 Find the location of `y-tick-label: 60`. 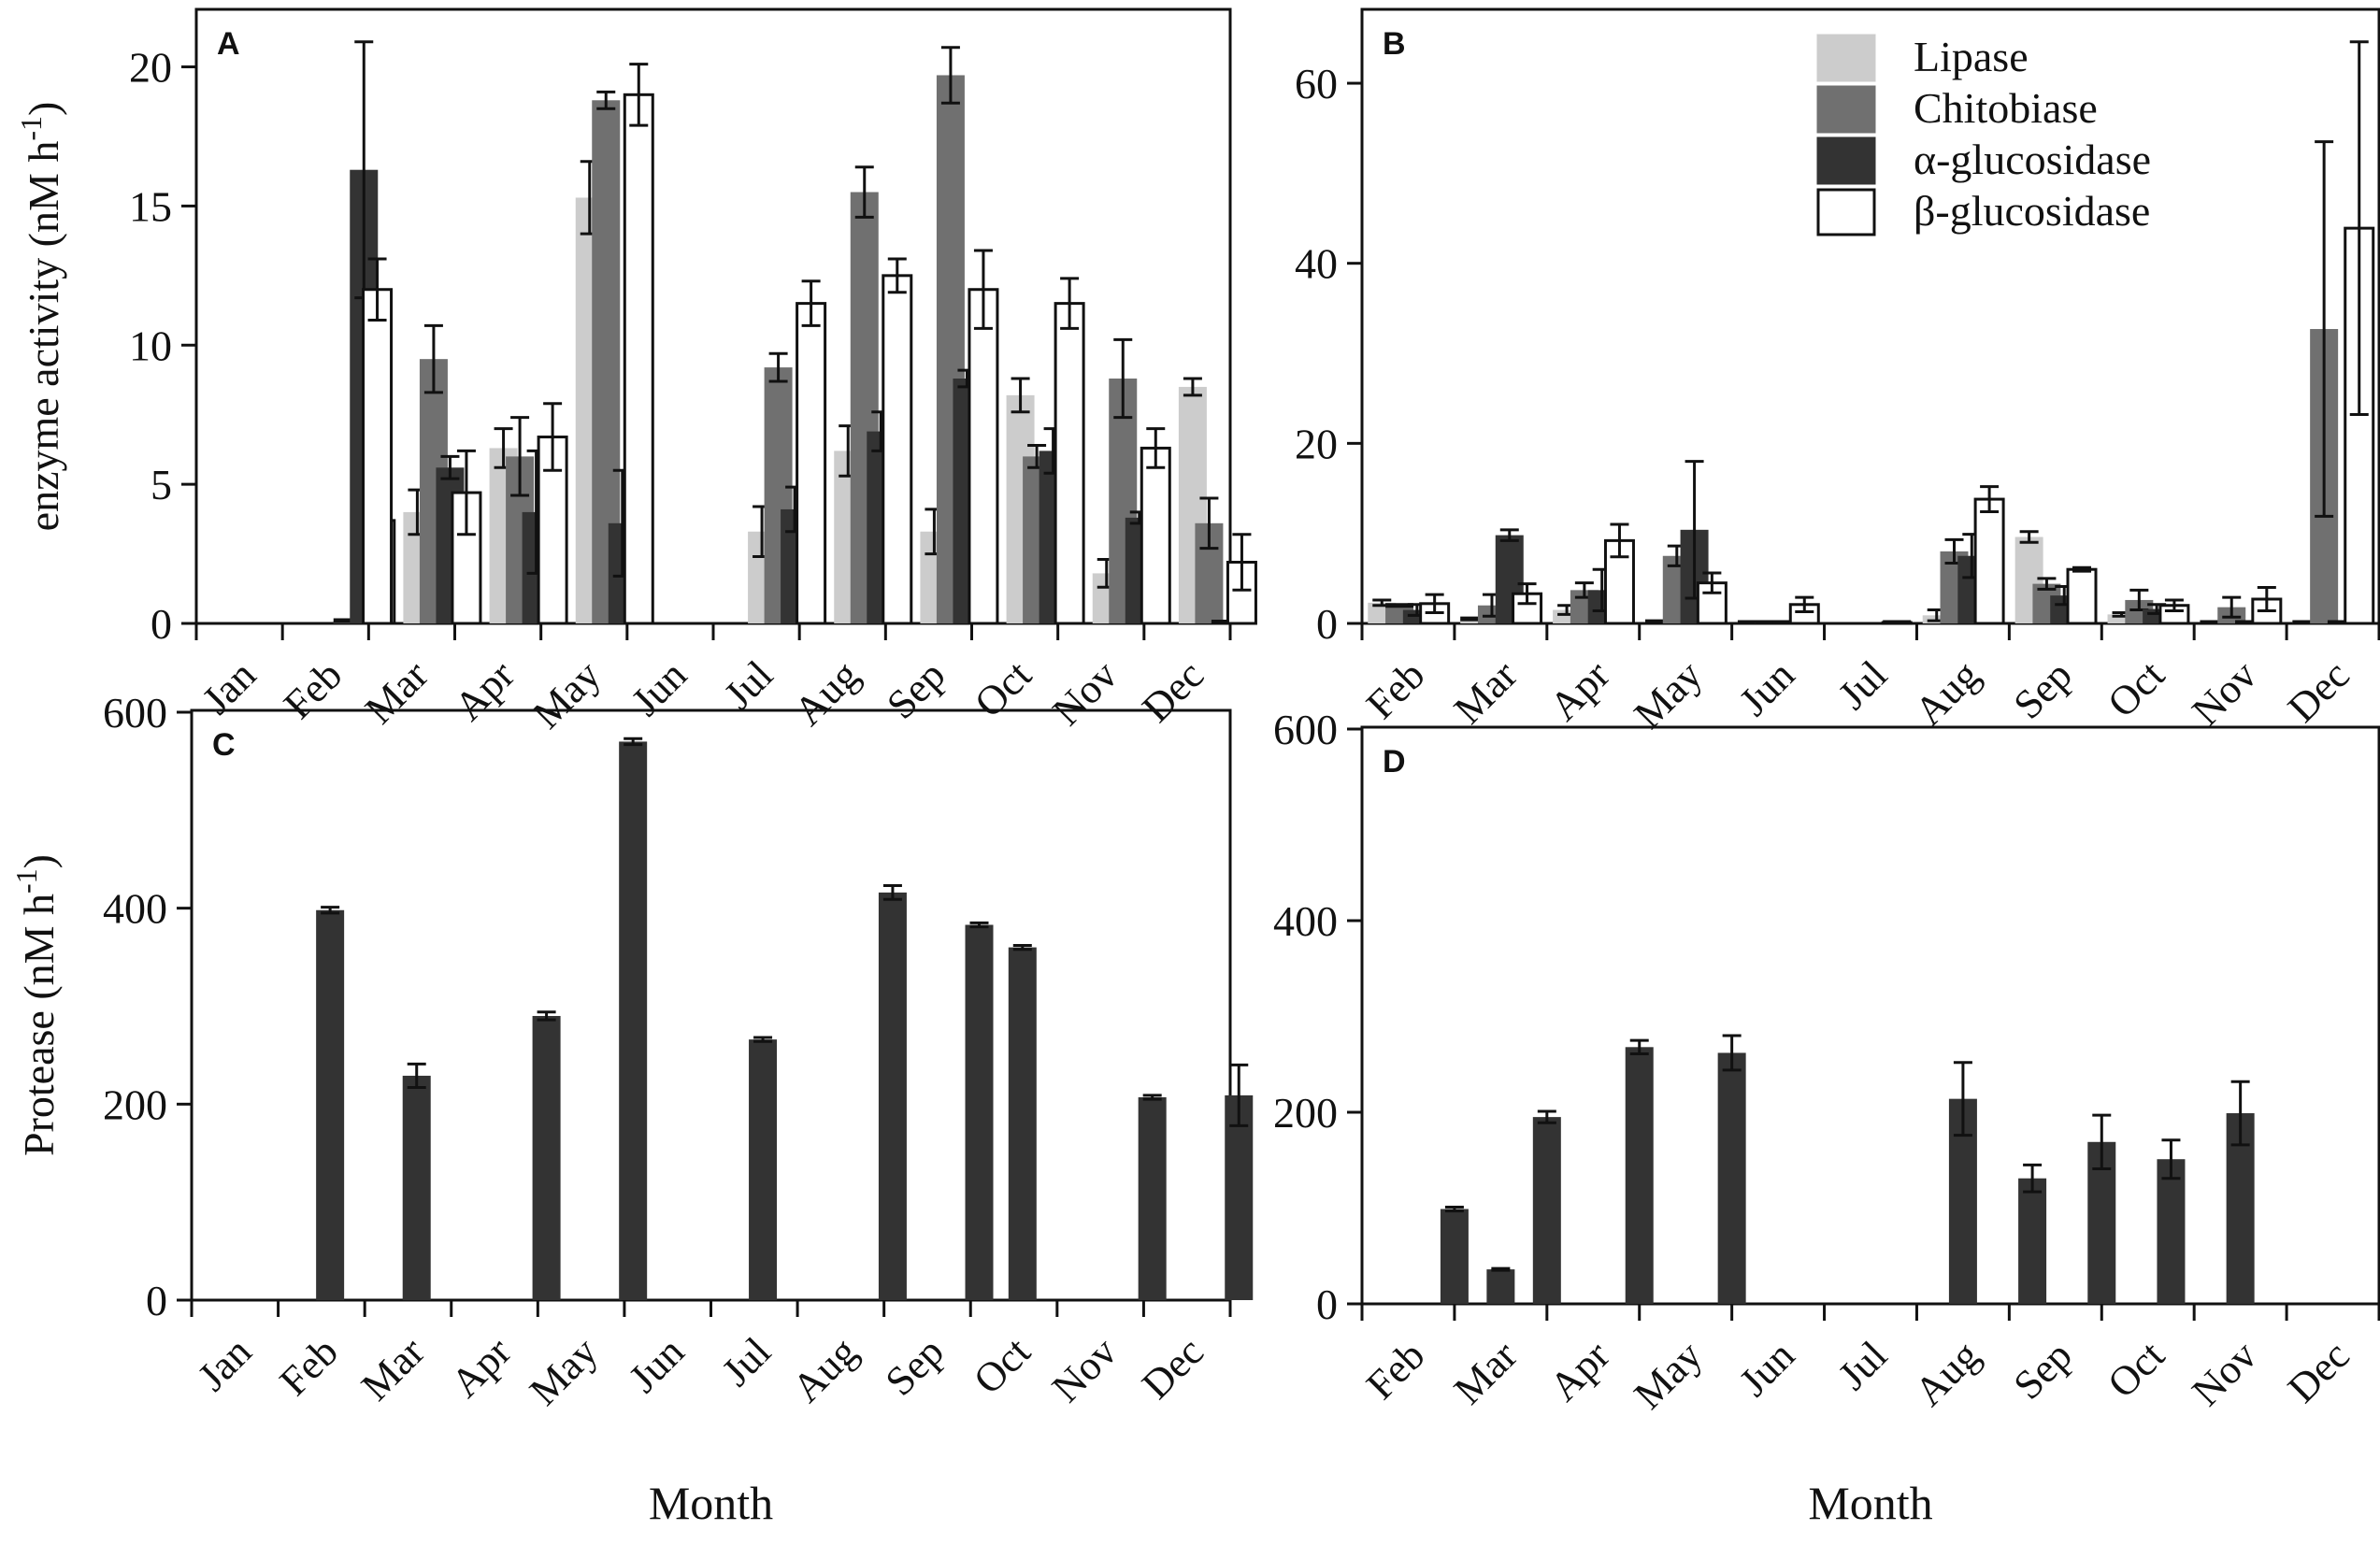

y-tick-label: 60 is located at coordinates (1316, 84).